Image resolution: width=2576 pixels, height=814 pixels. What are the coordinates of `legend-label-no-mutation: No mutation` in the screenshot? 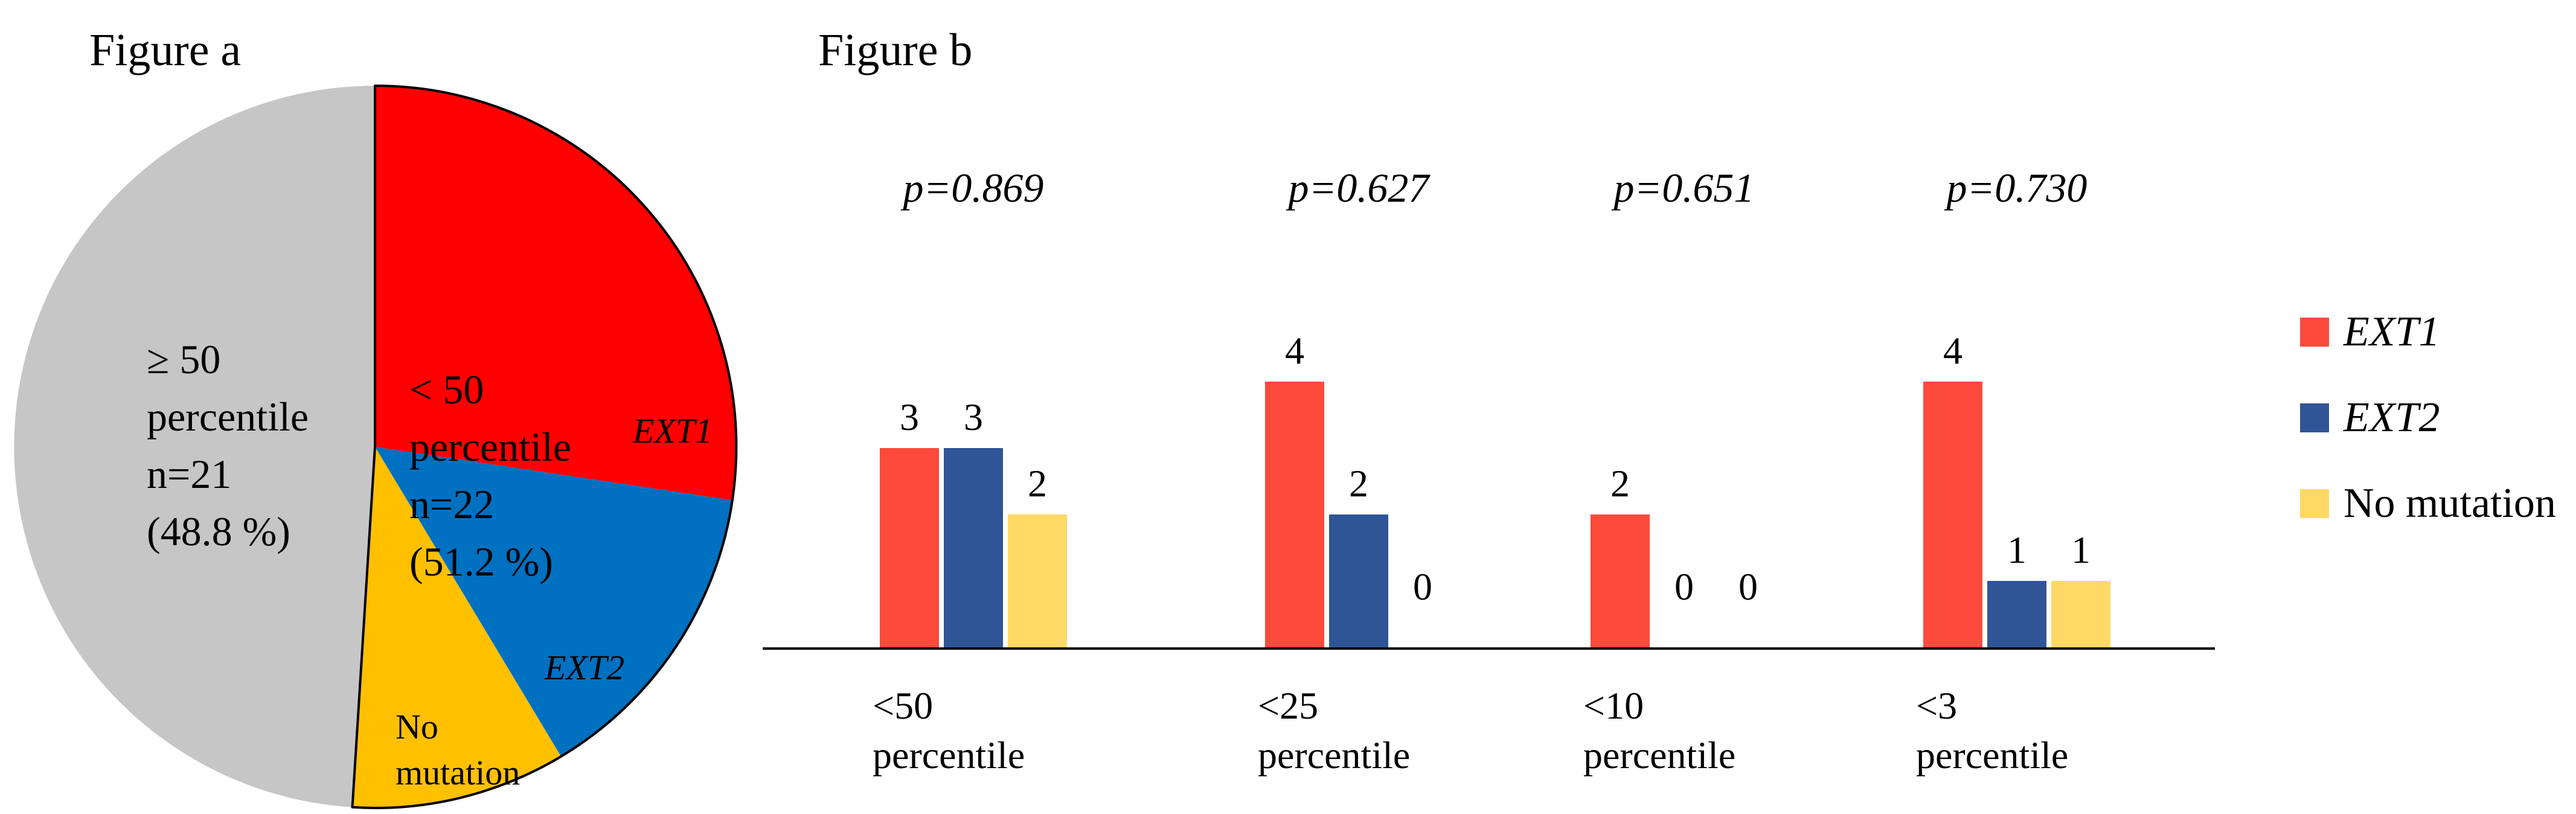 It's located at (2450, 504).